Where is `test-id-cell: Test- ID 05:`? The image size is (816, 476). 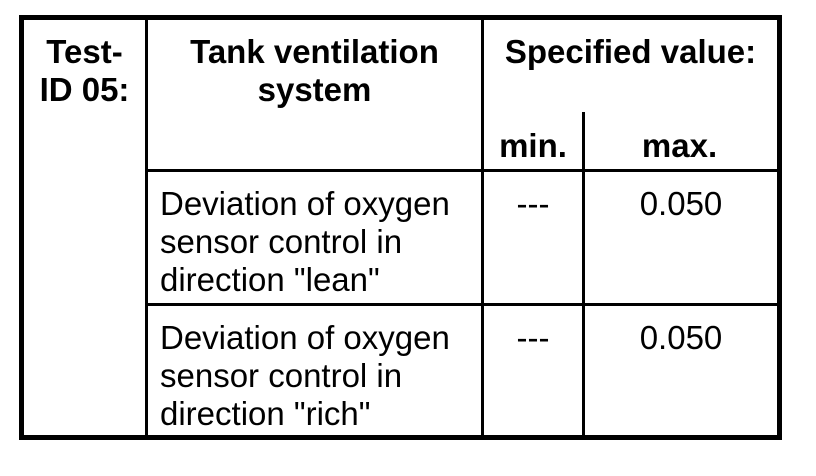 test-id-cell: Test- ID 05: is located at coordinates (86, 227).